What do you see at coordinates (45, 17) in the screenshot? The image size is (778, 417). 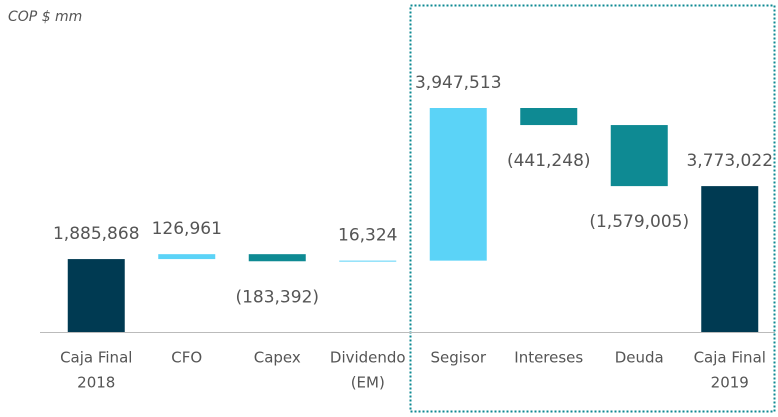 I see `chart-subtitle: COP $ mm` at bounding box center [45, 17].